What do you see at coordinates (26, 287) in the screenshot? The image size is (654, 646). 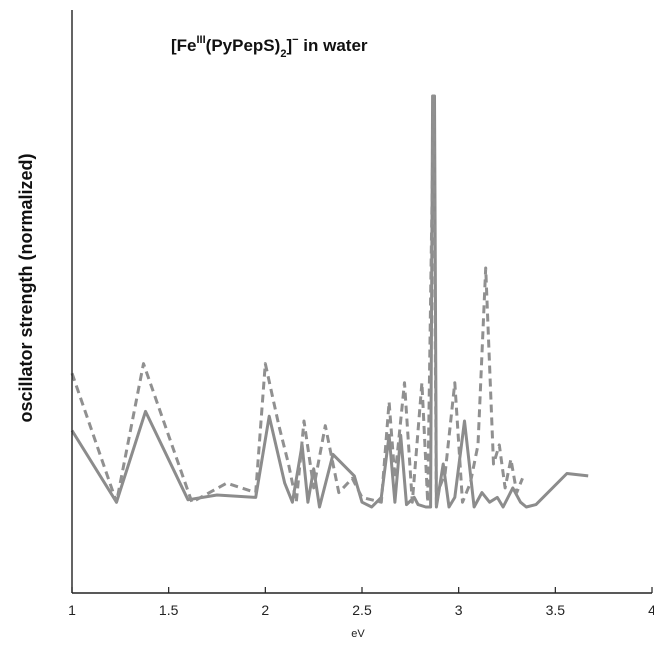 I see `y-axis-label: oscillator strength (normalized)` at bounding box center [26, 287].